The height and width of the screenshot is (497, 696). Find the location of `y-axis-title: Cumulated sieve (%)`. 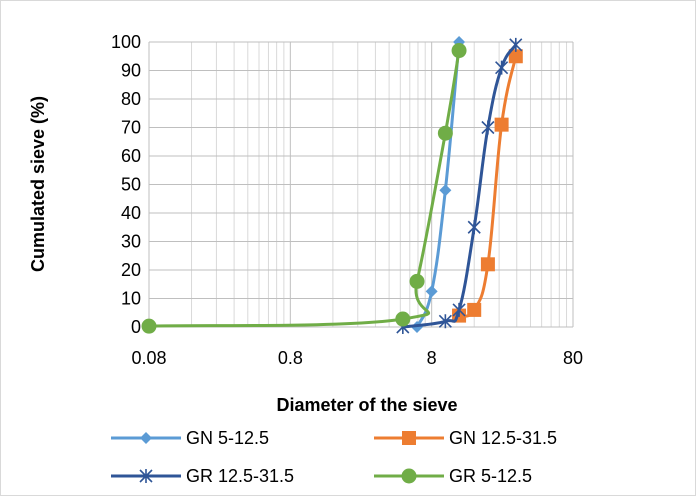

y-axis-title: Cumulated sieve (%) is located at coordinates (38, 184).